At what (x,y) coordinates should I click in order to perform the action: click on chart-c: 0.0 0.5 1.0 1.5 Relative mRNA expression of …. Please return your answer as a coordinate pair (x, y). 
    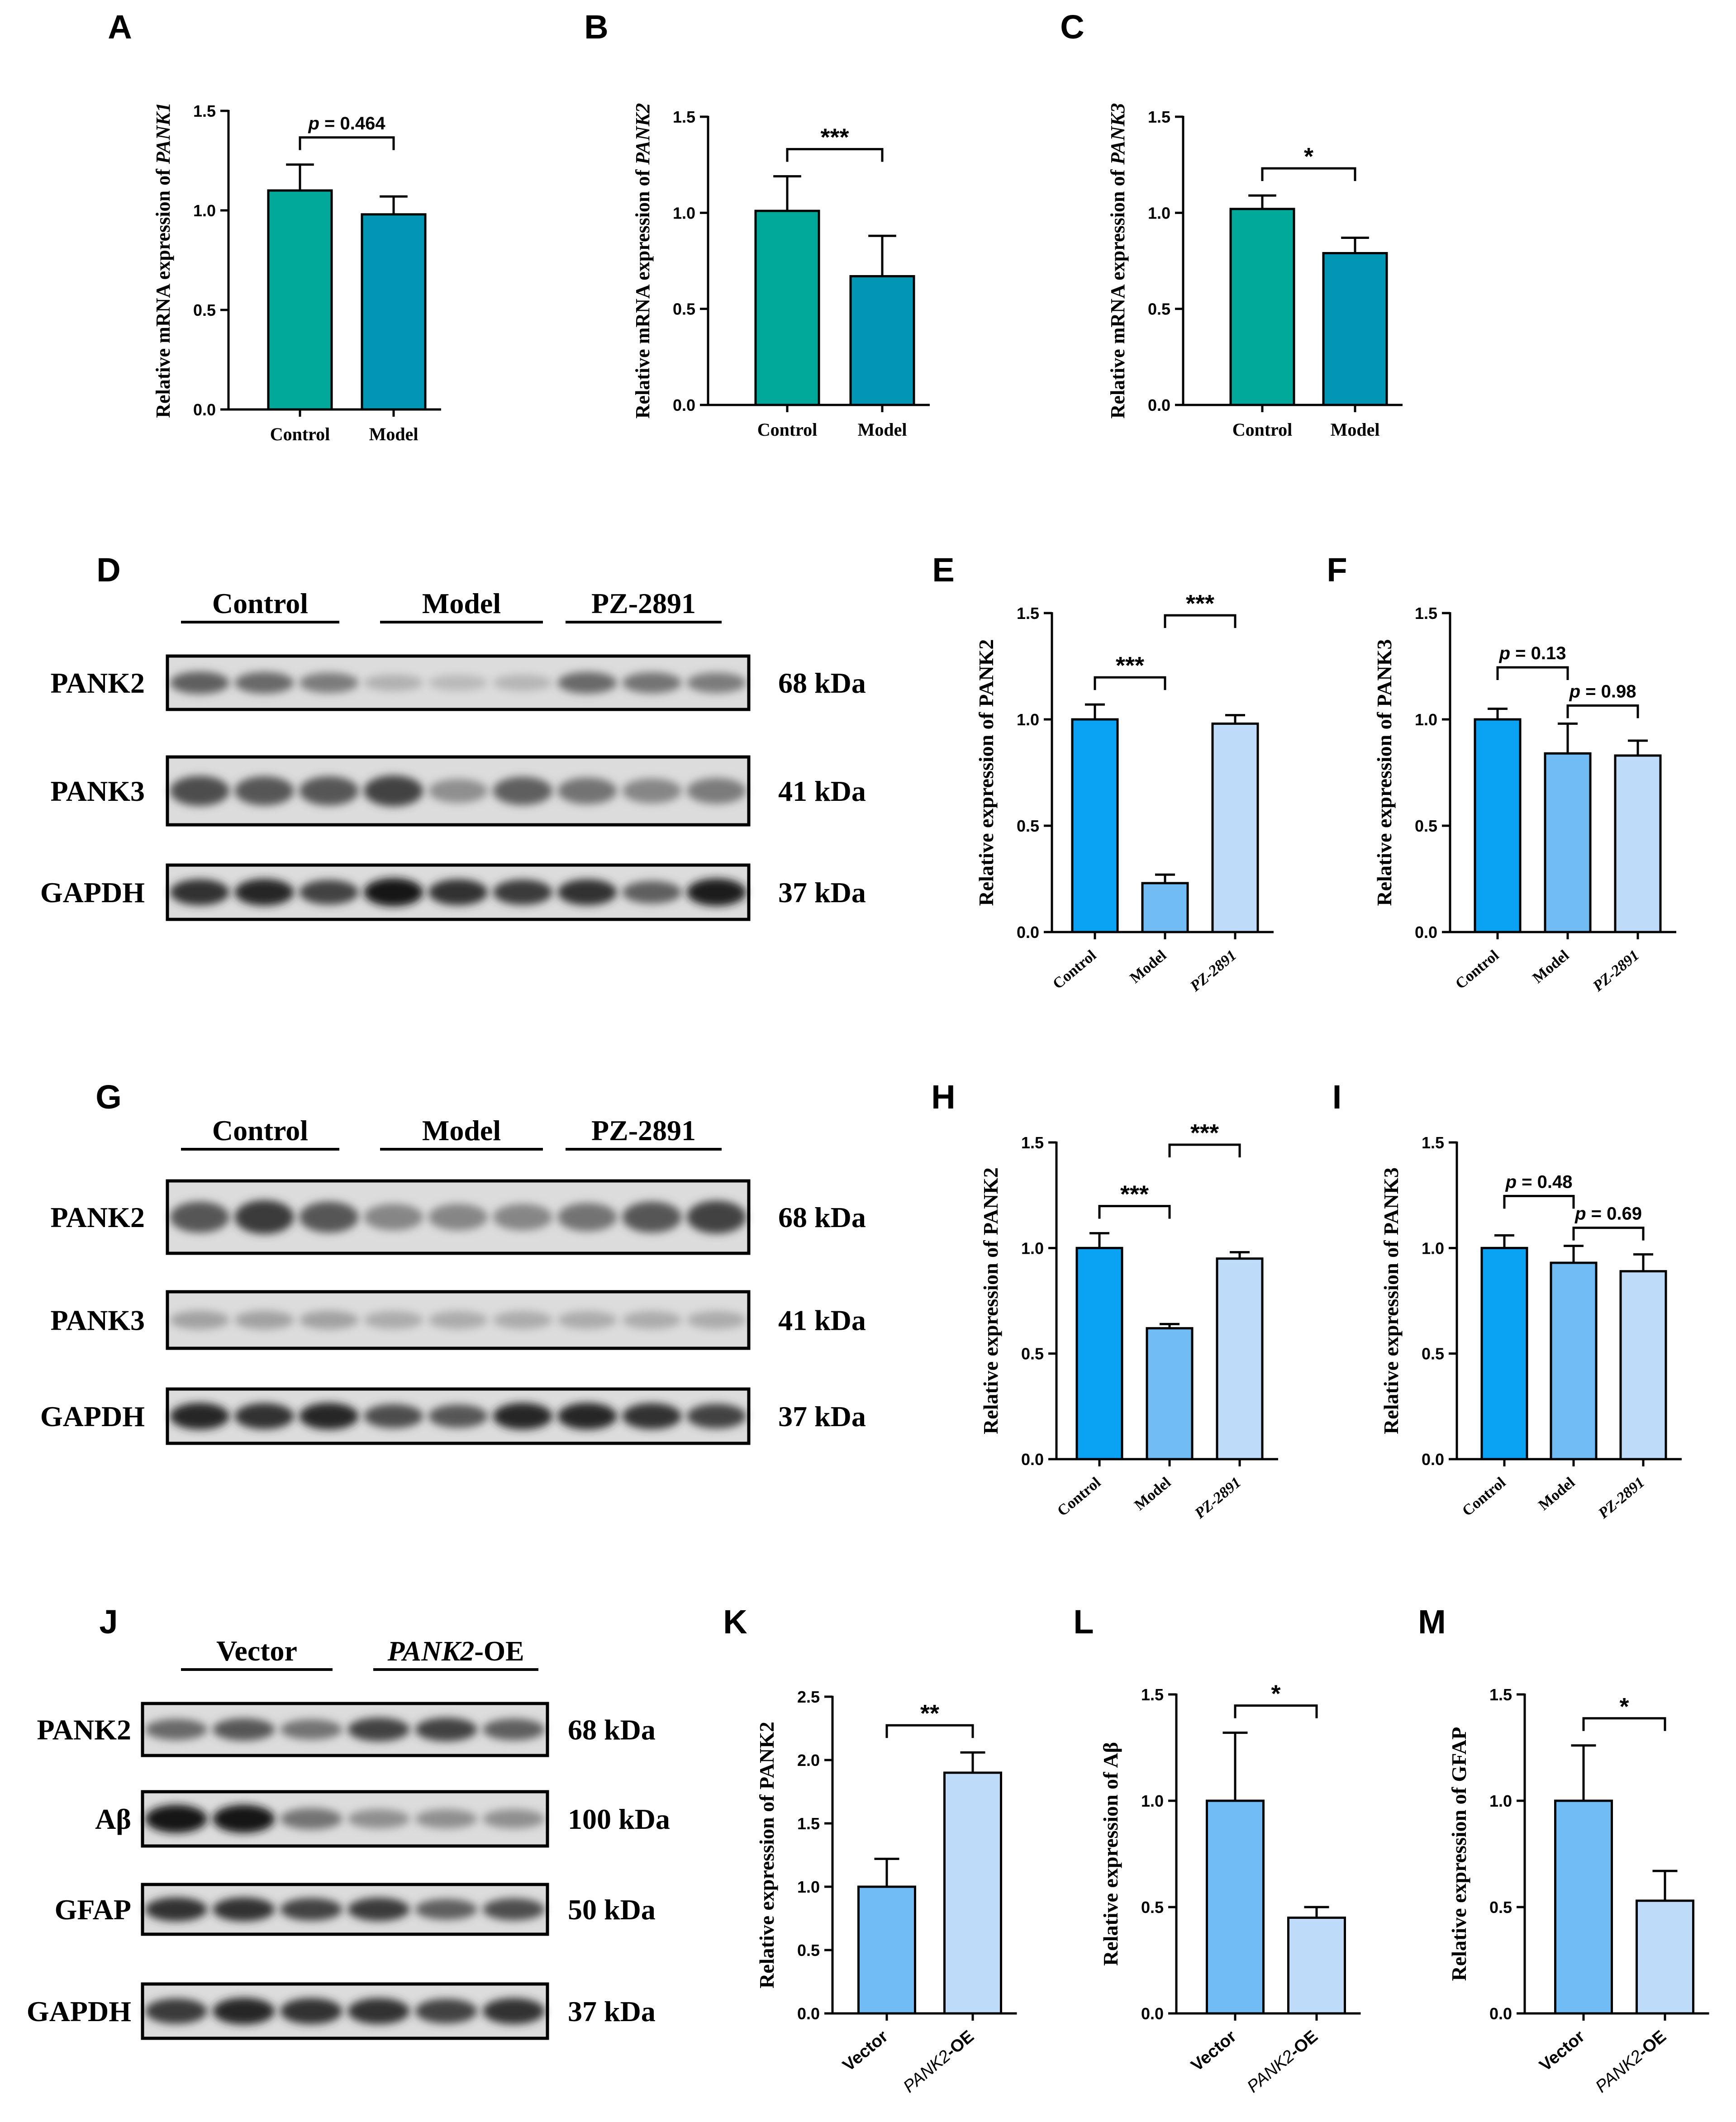
    Looking at the image, I should click on (1255, 271).